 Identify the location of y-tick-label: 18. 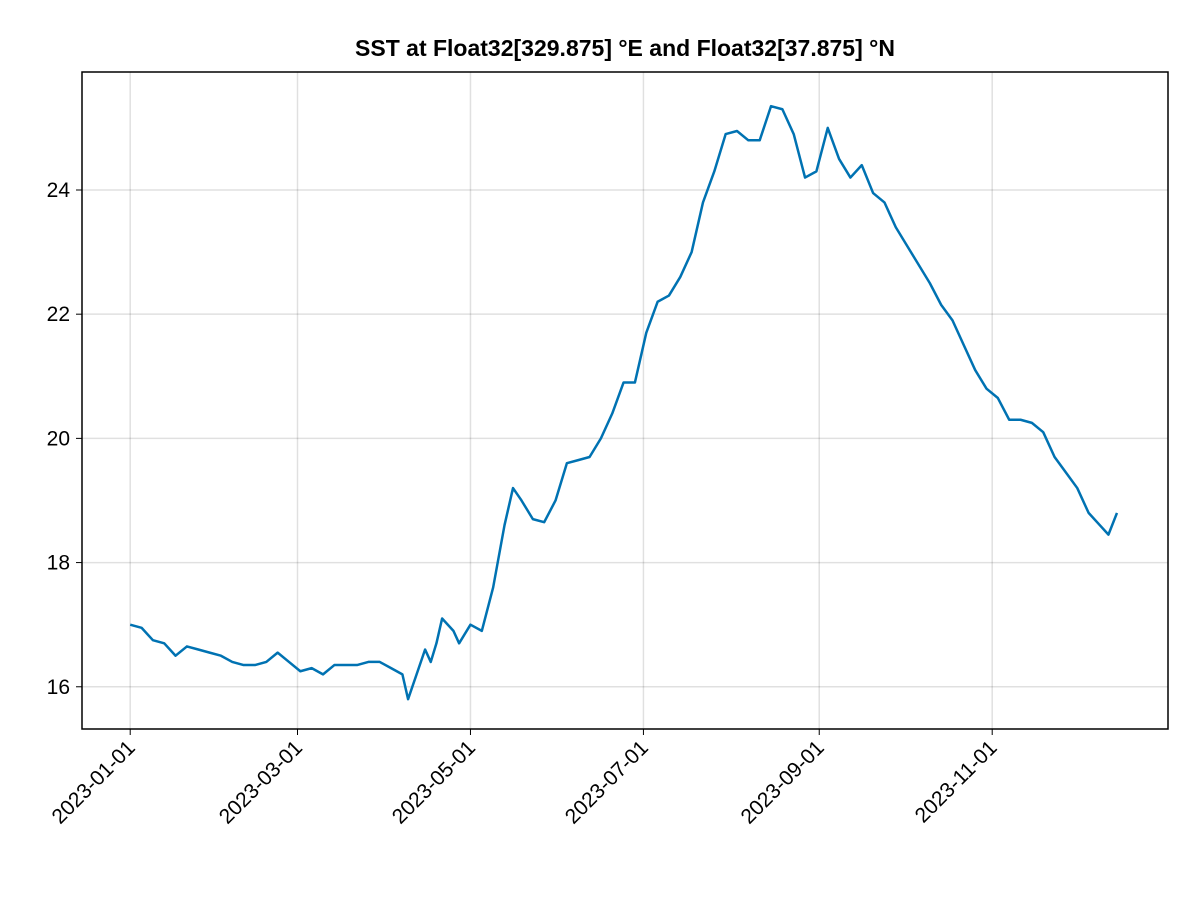
(58, 563).